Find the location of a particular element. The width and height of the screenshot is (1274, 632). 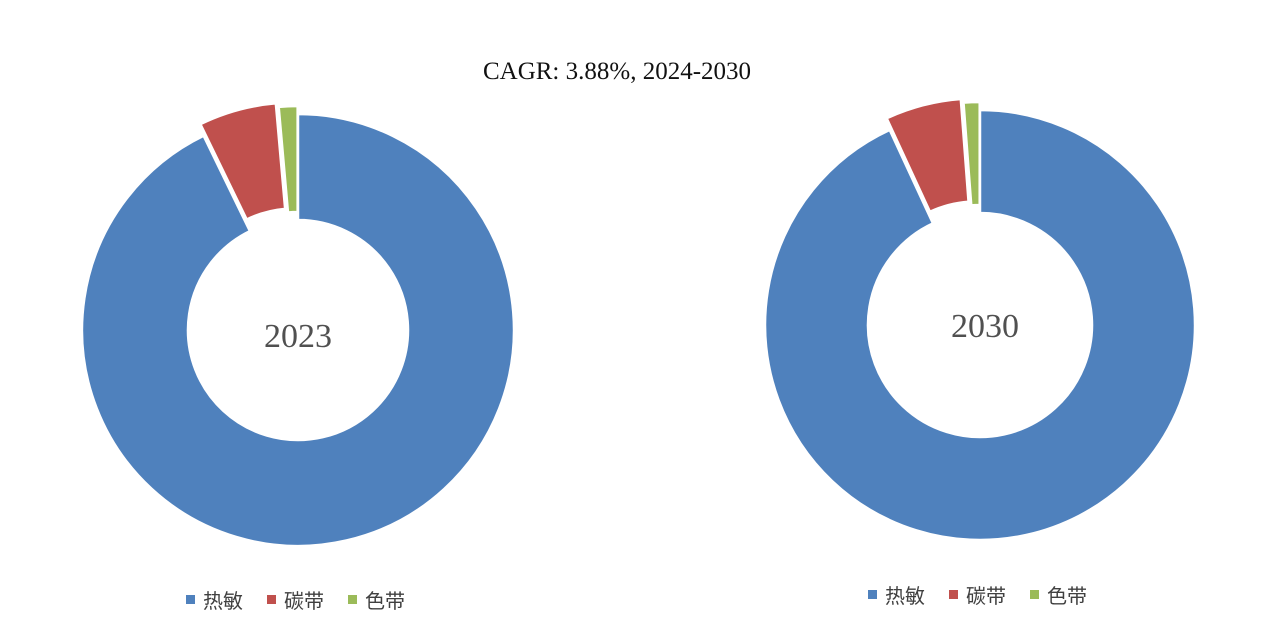

slice-2030-碳带 is located at coordinates (927, 155).